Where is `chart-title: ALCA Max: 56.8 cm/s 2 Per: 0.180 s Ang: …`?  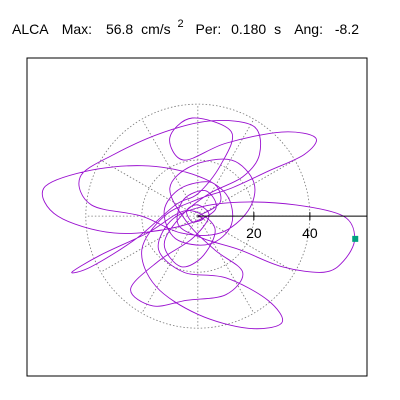
chart-title: ALCA Max: 56.8 cm/s 2 Per: 0.180 s Ang: … is located at coordinates (185, 26).